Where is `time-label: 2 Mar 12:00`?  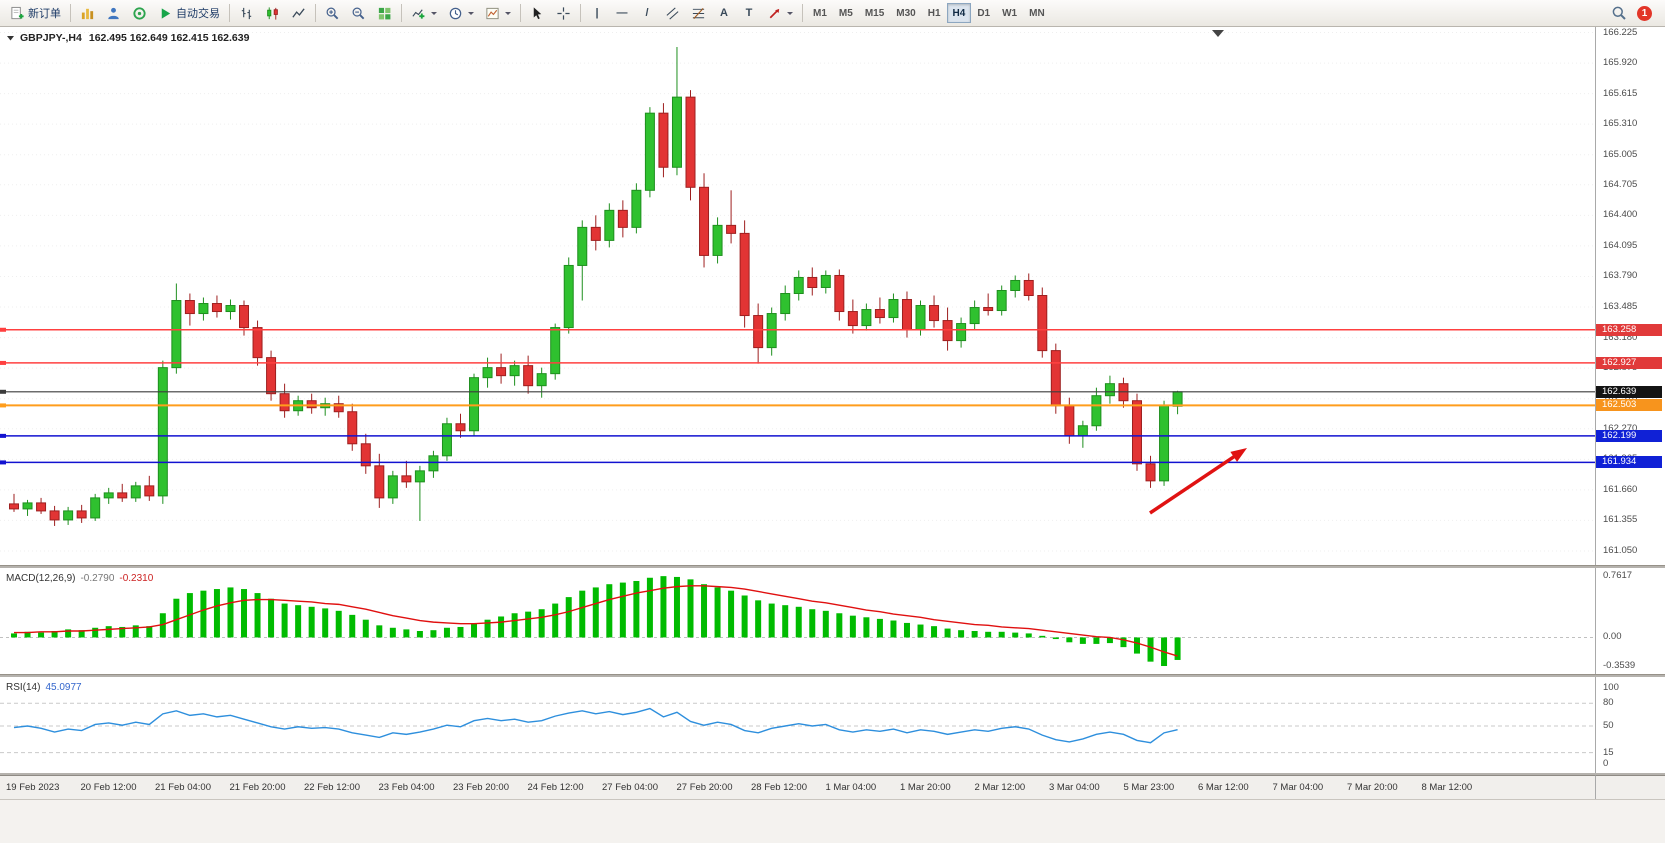
time-label: 2 Mar 12:00 is located at coordinates (1000, 787).